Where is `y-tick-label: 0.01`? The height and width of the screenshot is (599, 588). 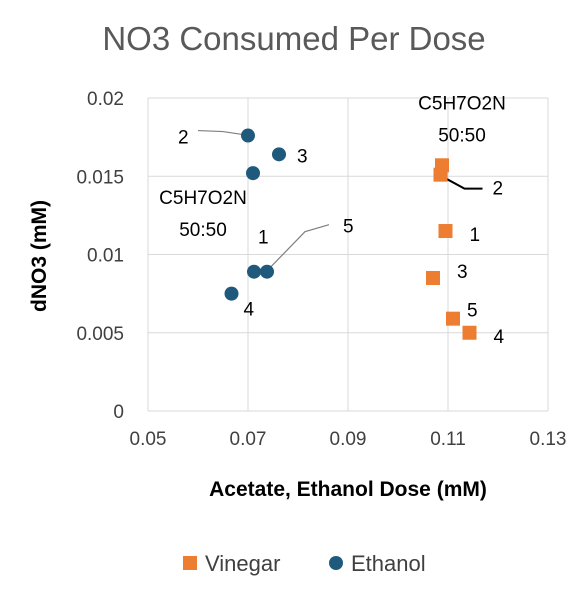
y-tick-label: 0.01 is located at coordinates (105, 256).